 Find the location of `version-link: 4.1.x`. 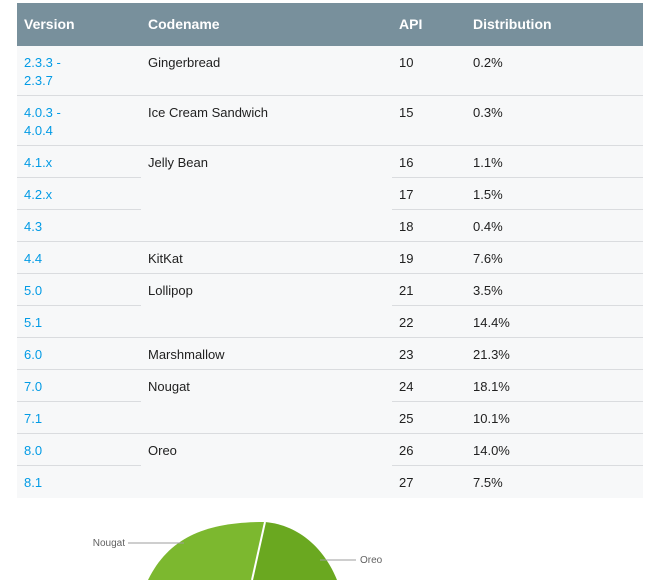

version-link: 4.1.x is located at coordinates (38, 162).